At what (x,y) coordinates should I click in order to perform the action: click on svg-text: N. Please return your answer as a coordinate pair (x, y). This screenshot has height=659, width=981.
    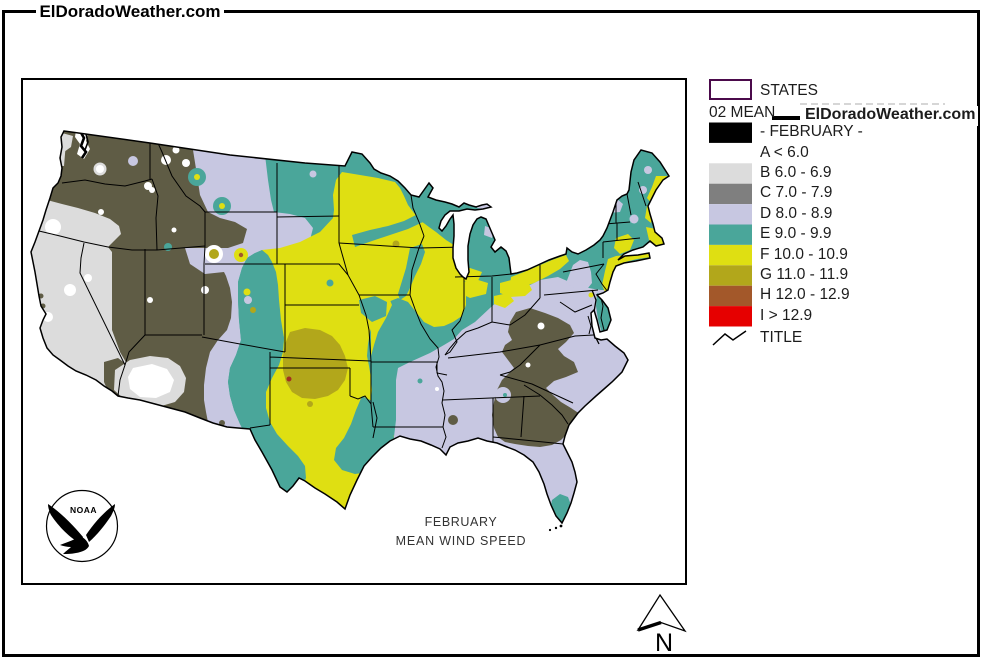
    Looking at the image, I should click on (664, 643).